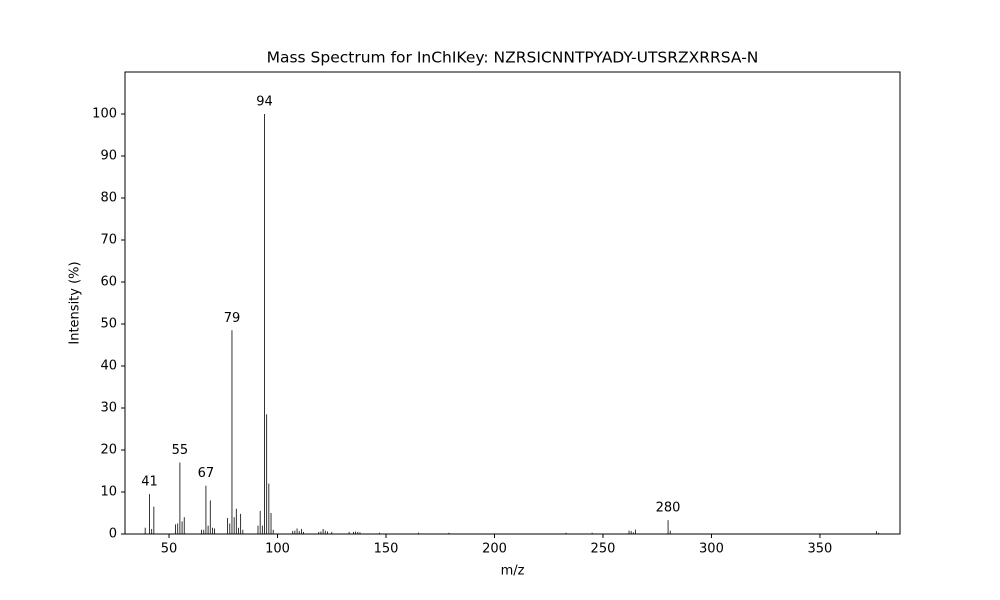 The image size is (1000, 600). What do you see at coordinates (206, 473) in the screenshot?
I see `peak-label: 67` at bounding box center [206, 473].